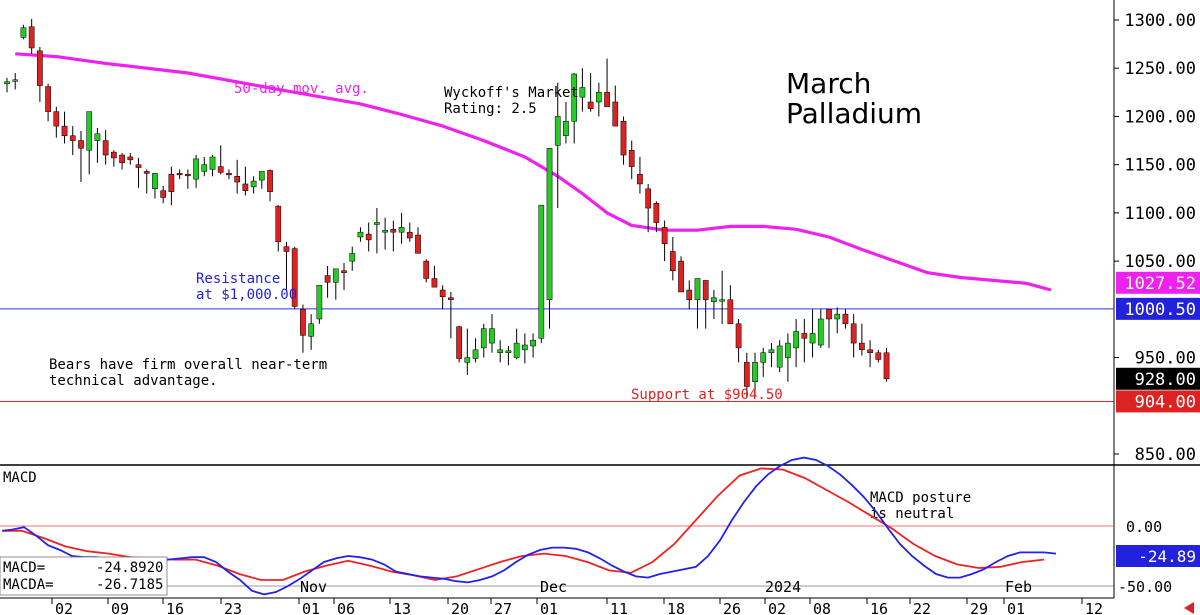  Describe the element at coordinates (854, 113) in the screenshot. I see `title-line-2: Palladium` at that location.